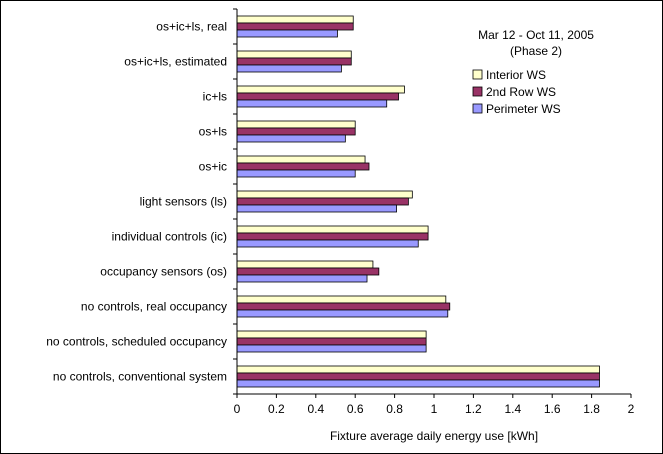 The height and width of the screenshot is (454, 663). What do you see at coordinates (183, 202) in the screenshot?
I see `category-label-5: light sensors (ls)` at bounding box center [183, 202].